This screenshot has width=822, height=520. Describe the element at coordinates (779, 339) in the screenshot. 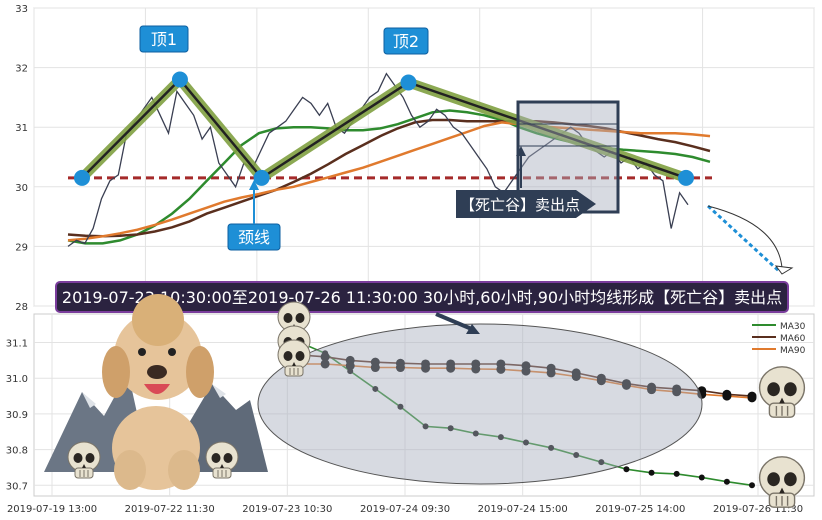

I see `legend: MA30 MA60 MA90` at that location.